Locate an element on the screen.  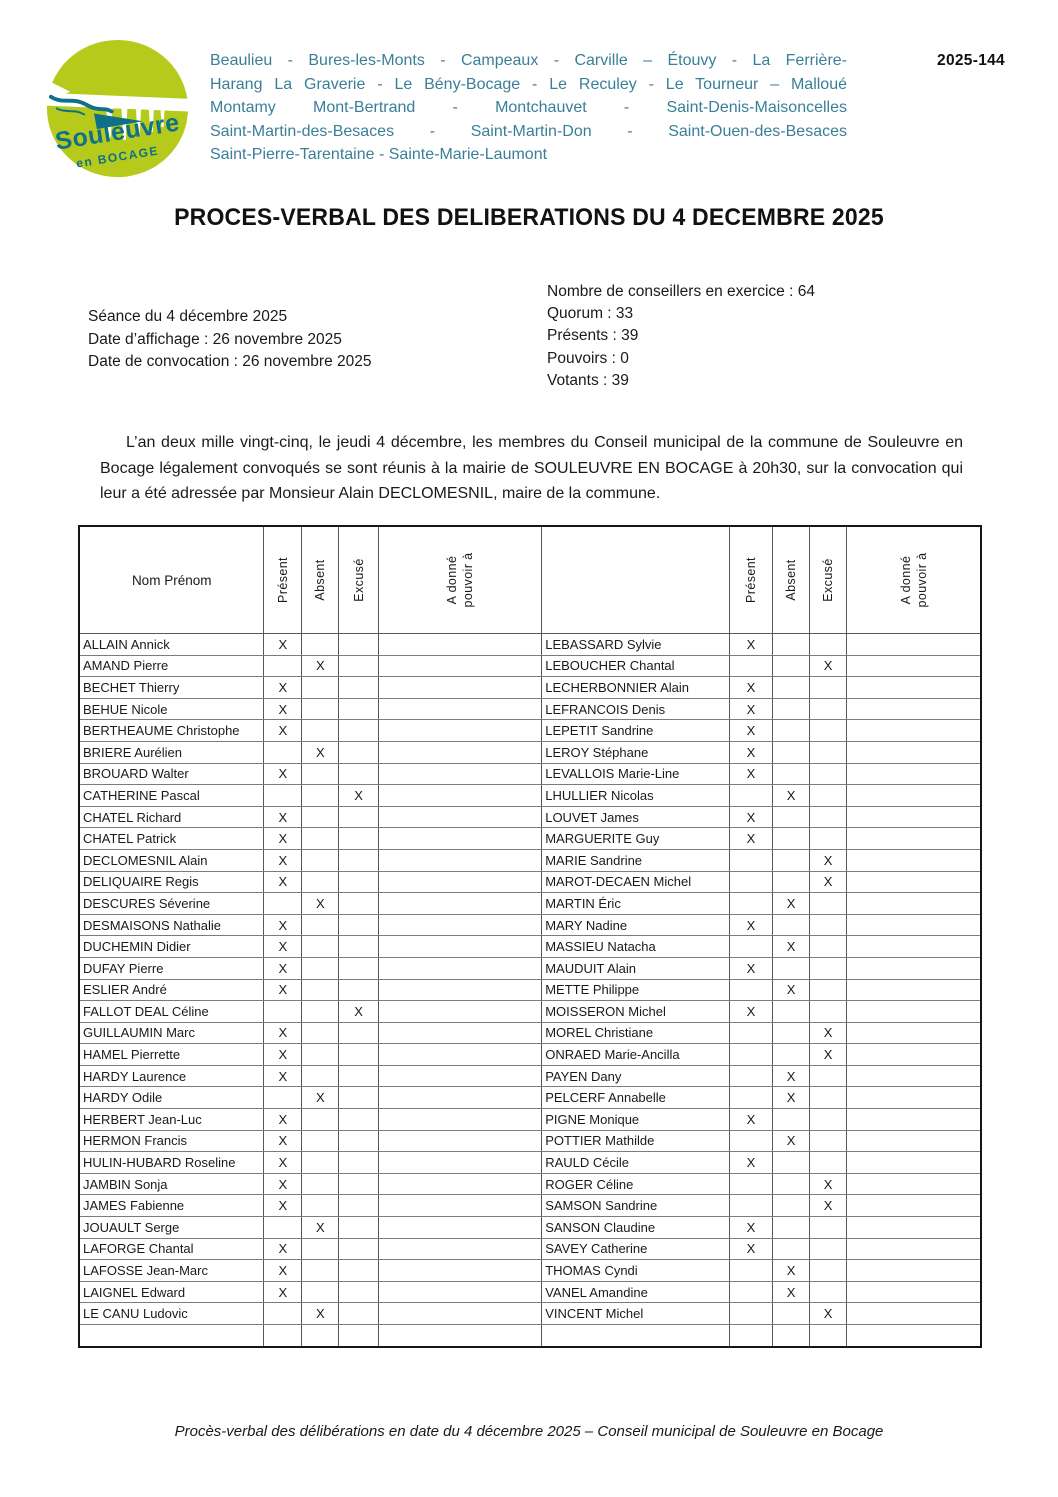
table-row: BEHUE Nicole X LEFRANCOIS Denis X is located at coordinates (530, 709).